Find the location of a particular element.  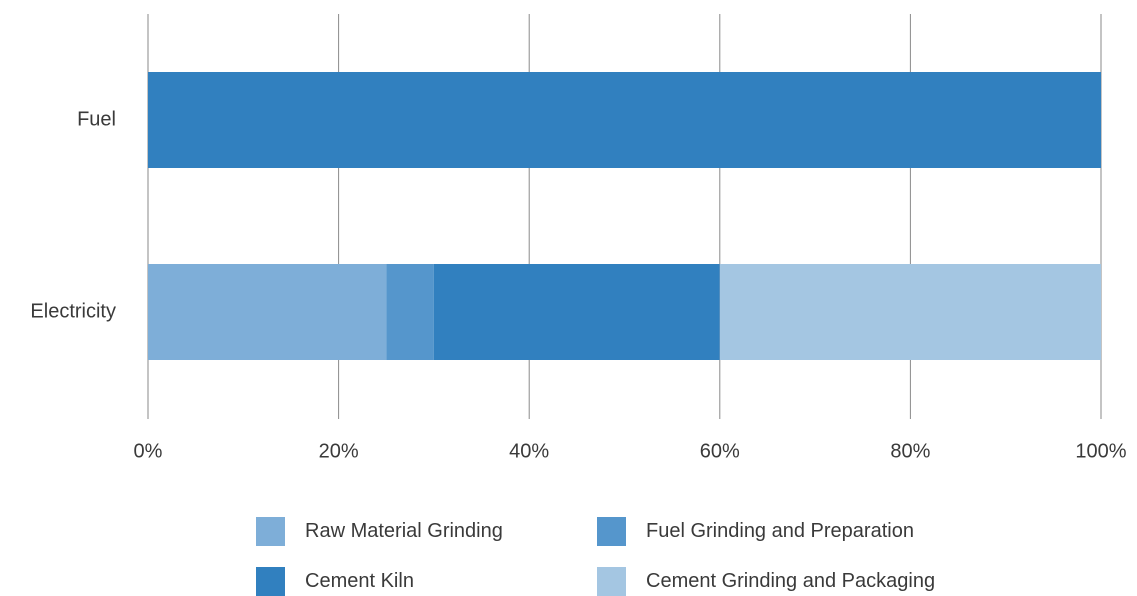

x-tick-label-100: 100% is located at coordinates (1100, 451).